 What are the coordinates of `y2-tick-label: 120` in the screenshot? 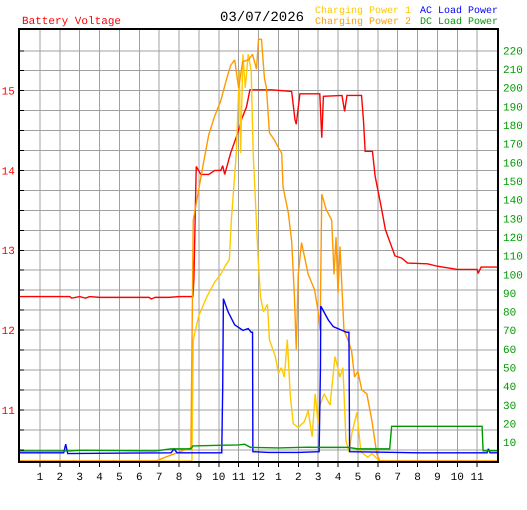 It's located at (513, 238).